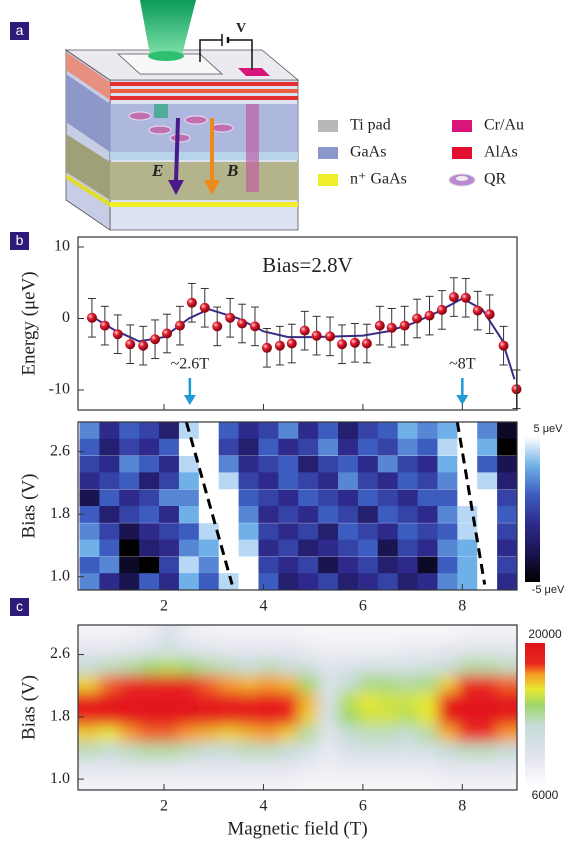 The height and width of the screenshot is (848, 570). What do you see at coordinates (28, 707) in the screenshot?
I see `y-axis-label: Bias (V)` at bounding box center [28, 707].